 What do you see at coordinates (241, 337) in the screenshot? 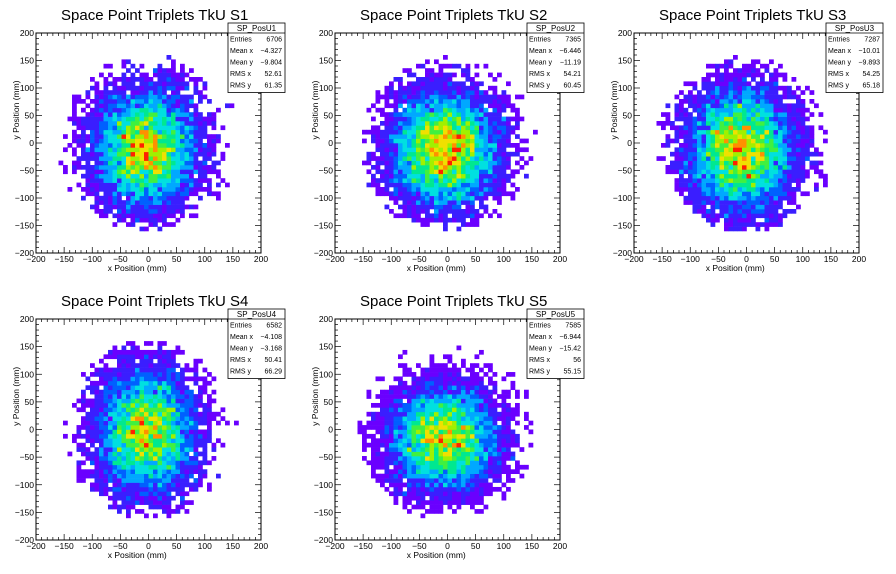
I see `stats-key: Mean x` at bounding box center [241, 337].